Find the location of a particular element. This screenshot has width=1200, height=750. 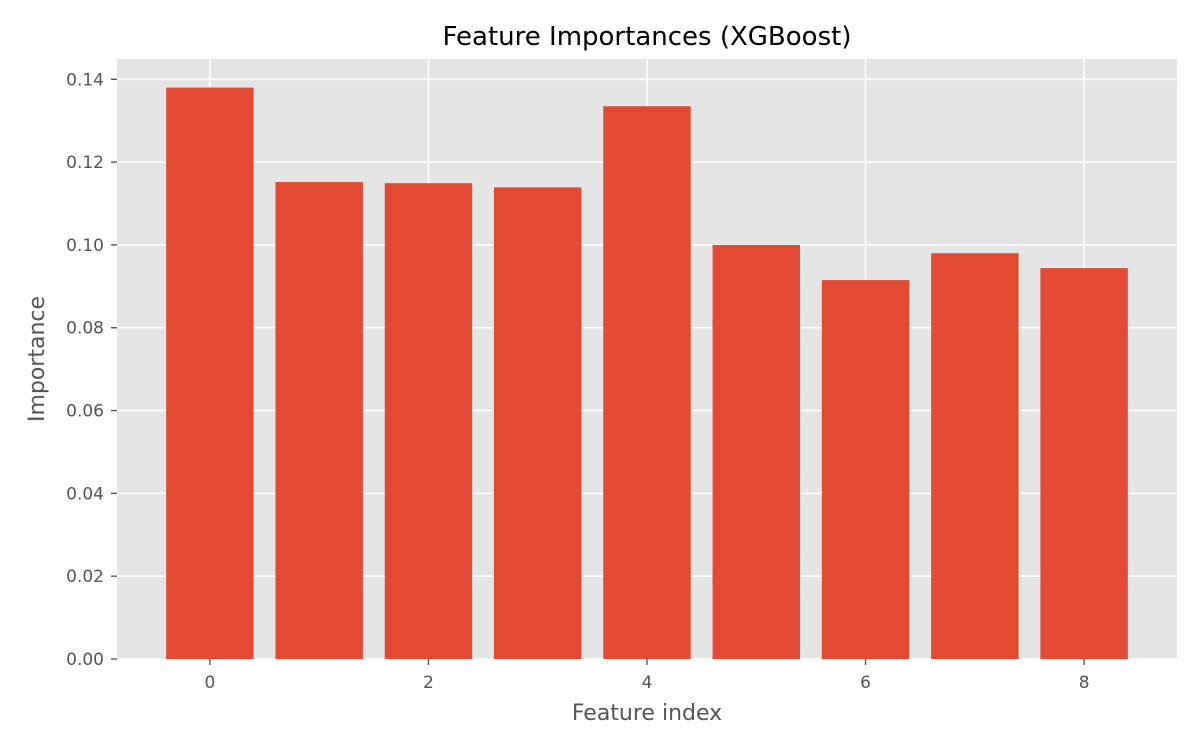

y-tick-label: 0.00 is located at coordinates (85, 660).